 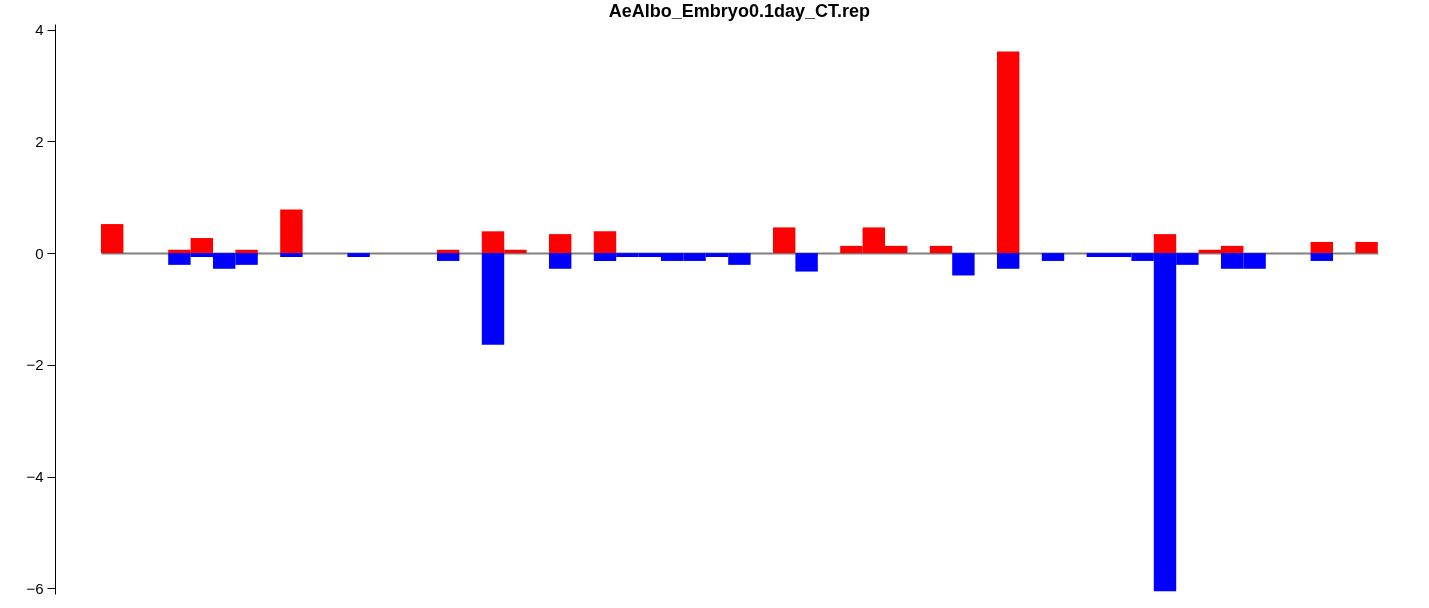 I want to click on y-tick-label: 2, so click(x=39, y=141).